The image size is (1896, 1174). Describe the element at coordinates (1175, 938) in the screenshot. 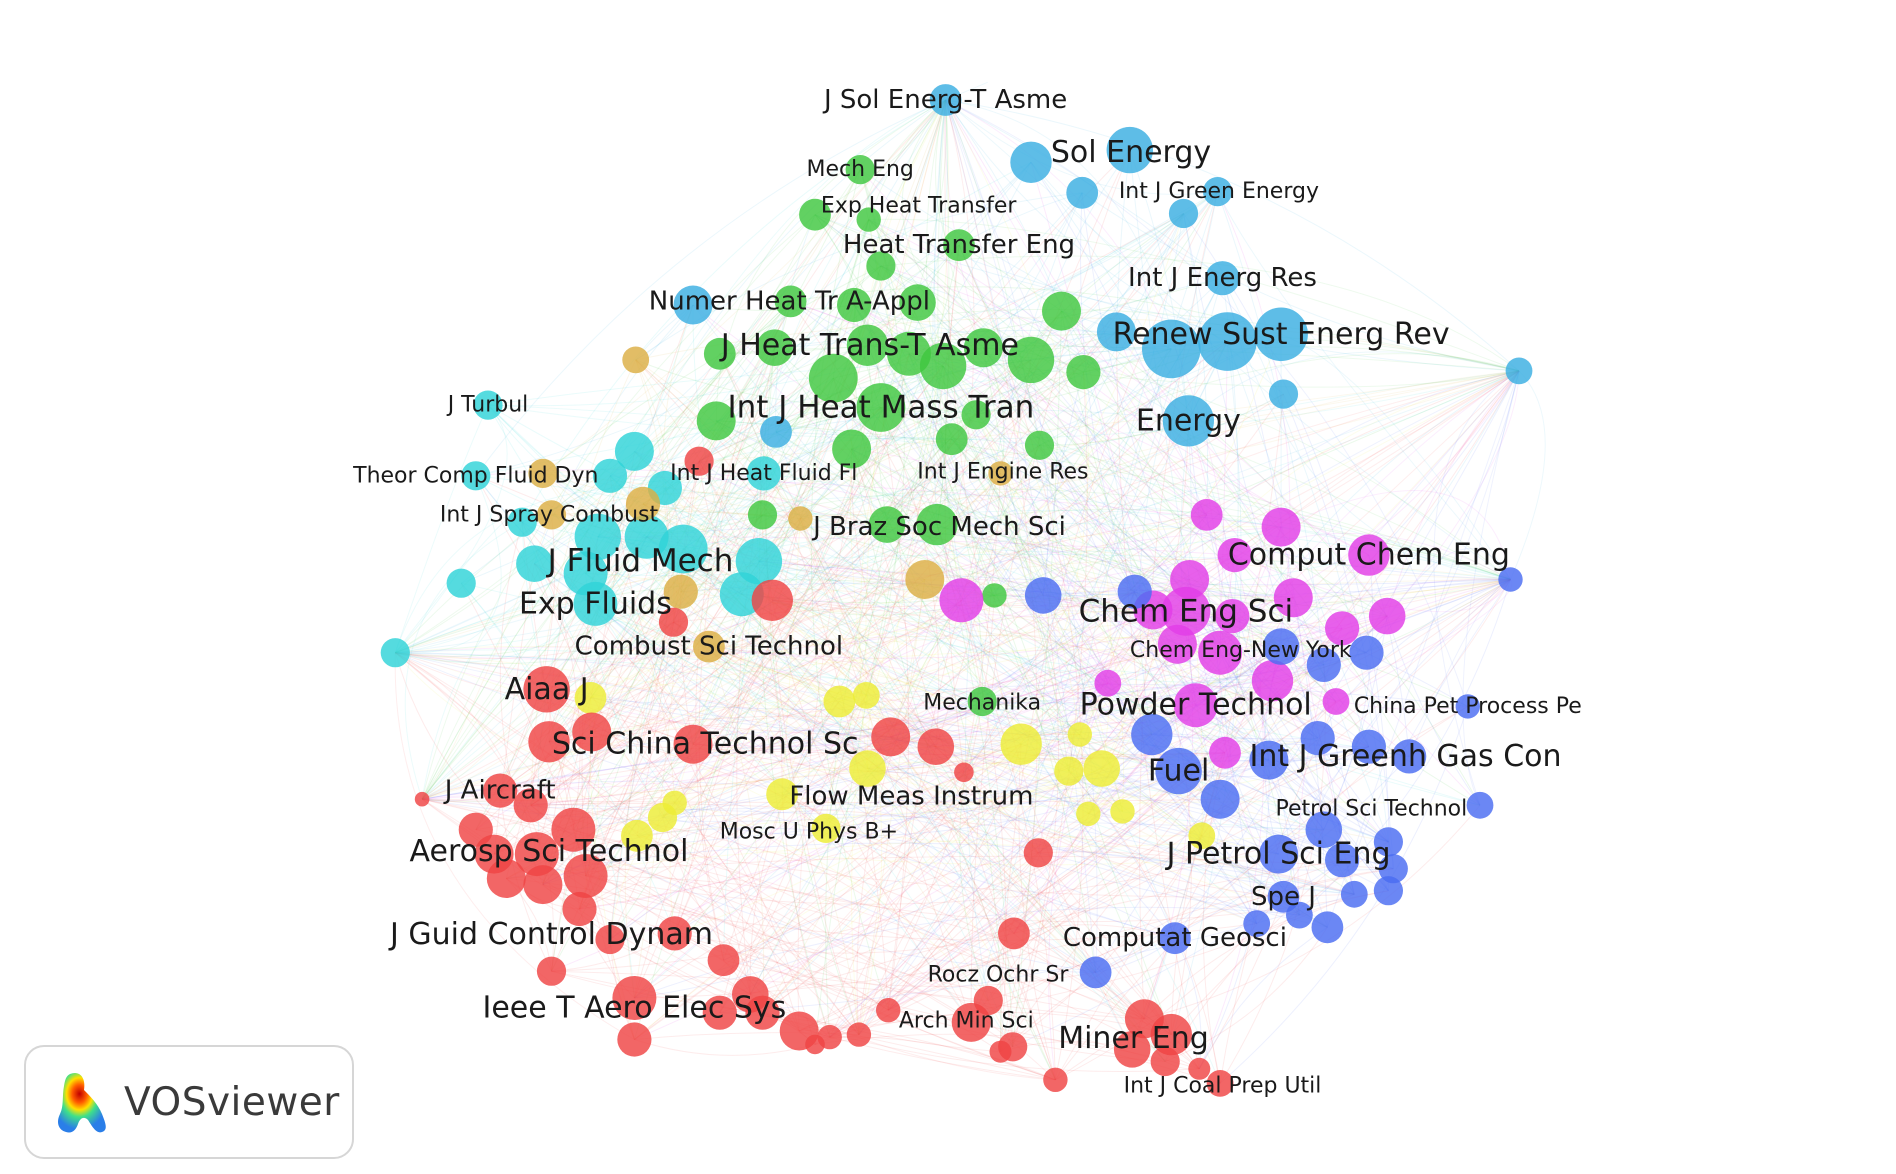

I see `label-computat-geosci: Computat Geosci` at that location.